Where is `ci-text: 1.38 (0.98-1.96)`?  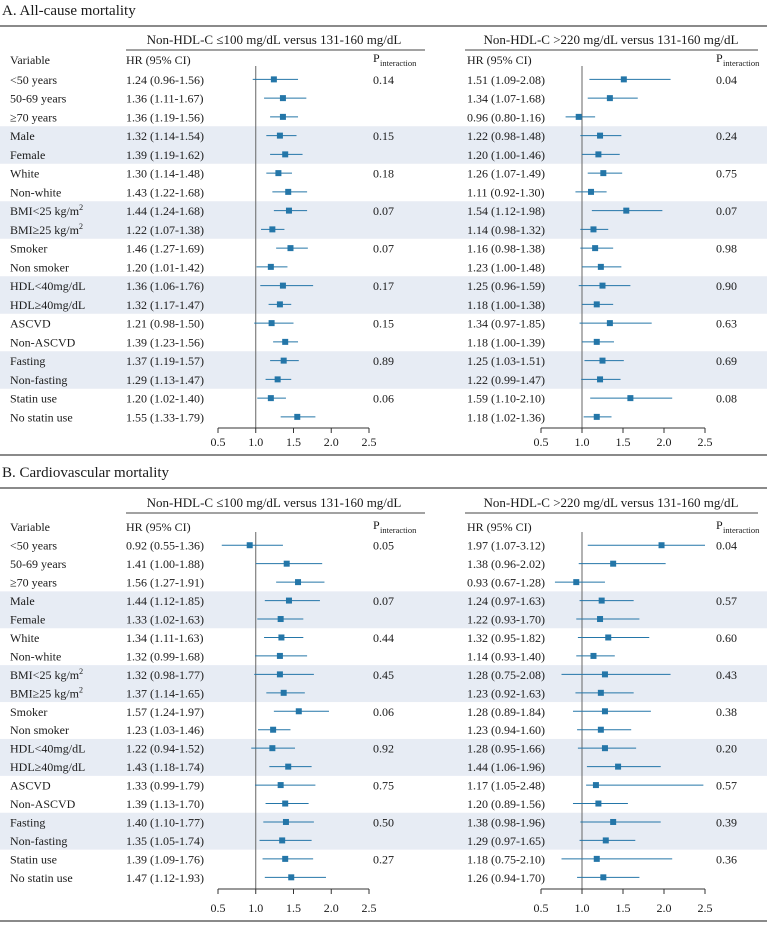 ci-text: 1.38 (0.98-1.96) is located at coordinates (506, 822).